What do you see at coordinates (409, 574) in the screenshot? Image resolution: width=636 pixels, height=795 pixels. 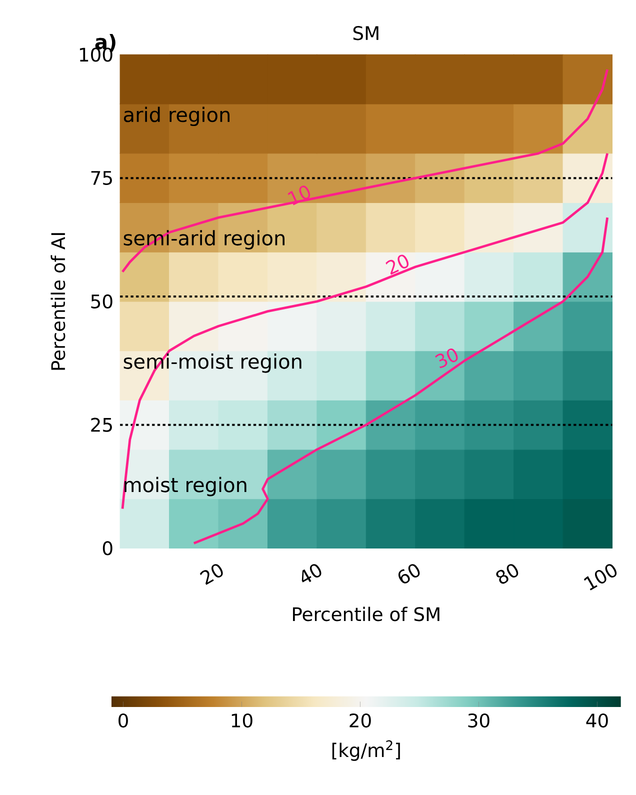 I see `x-tick-label: 60` at bounding box center [409, 574].